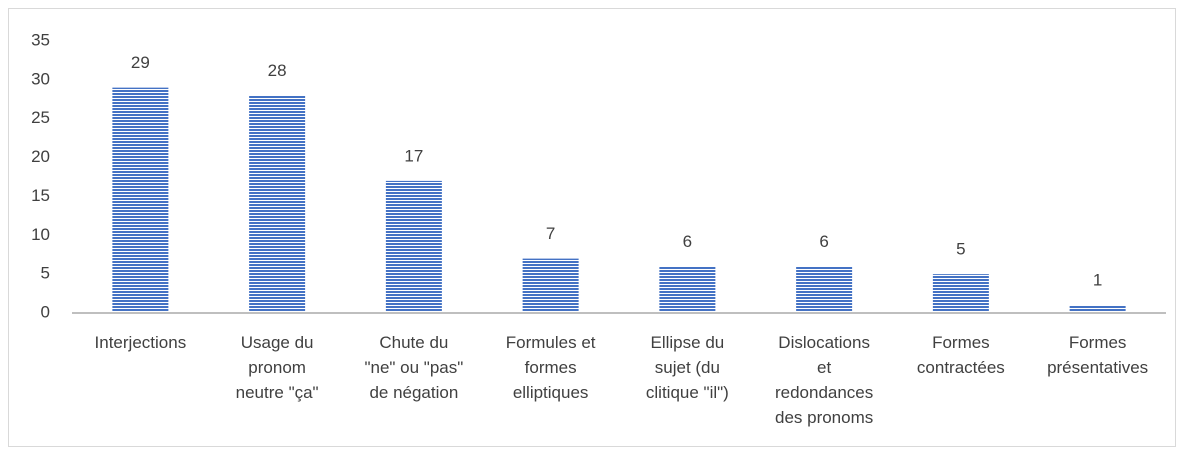  What do you see at coordinates (550, 367) in the screenshot?
I see `x-tick-label: Formules et formes elliptiques` at bounding box center [550, 367].